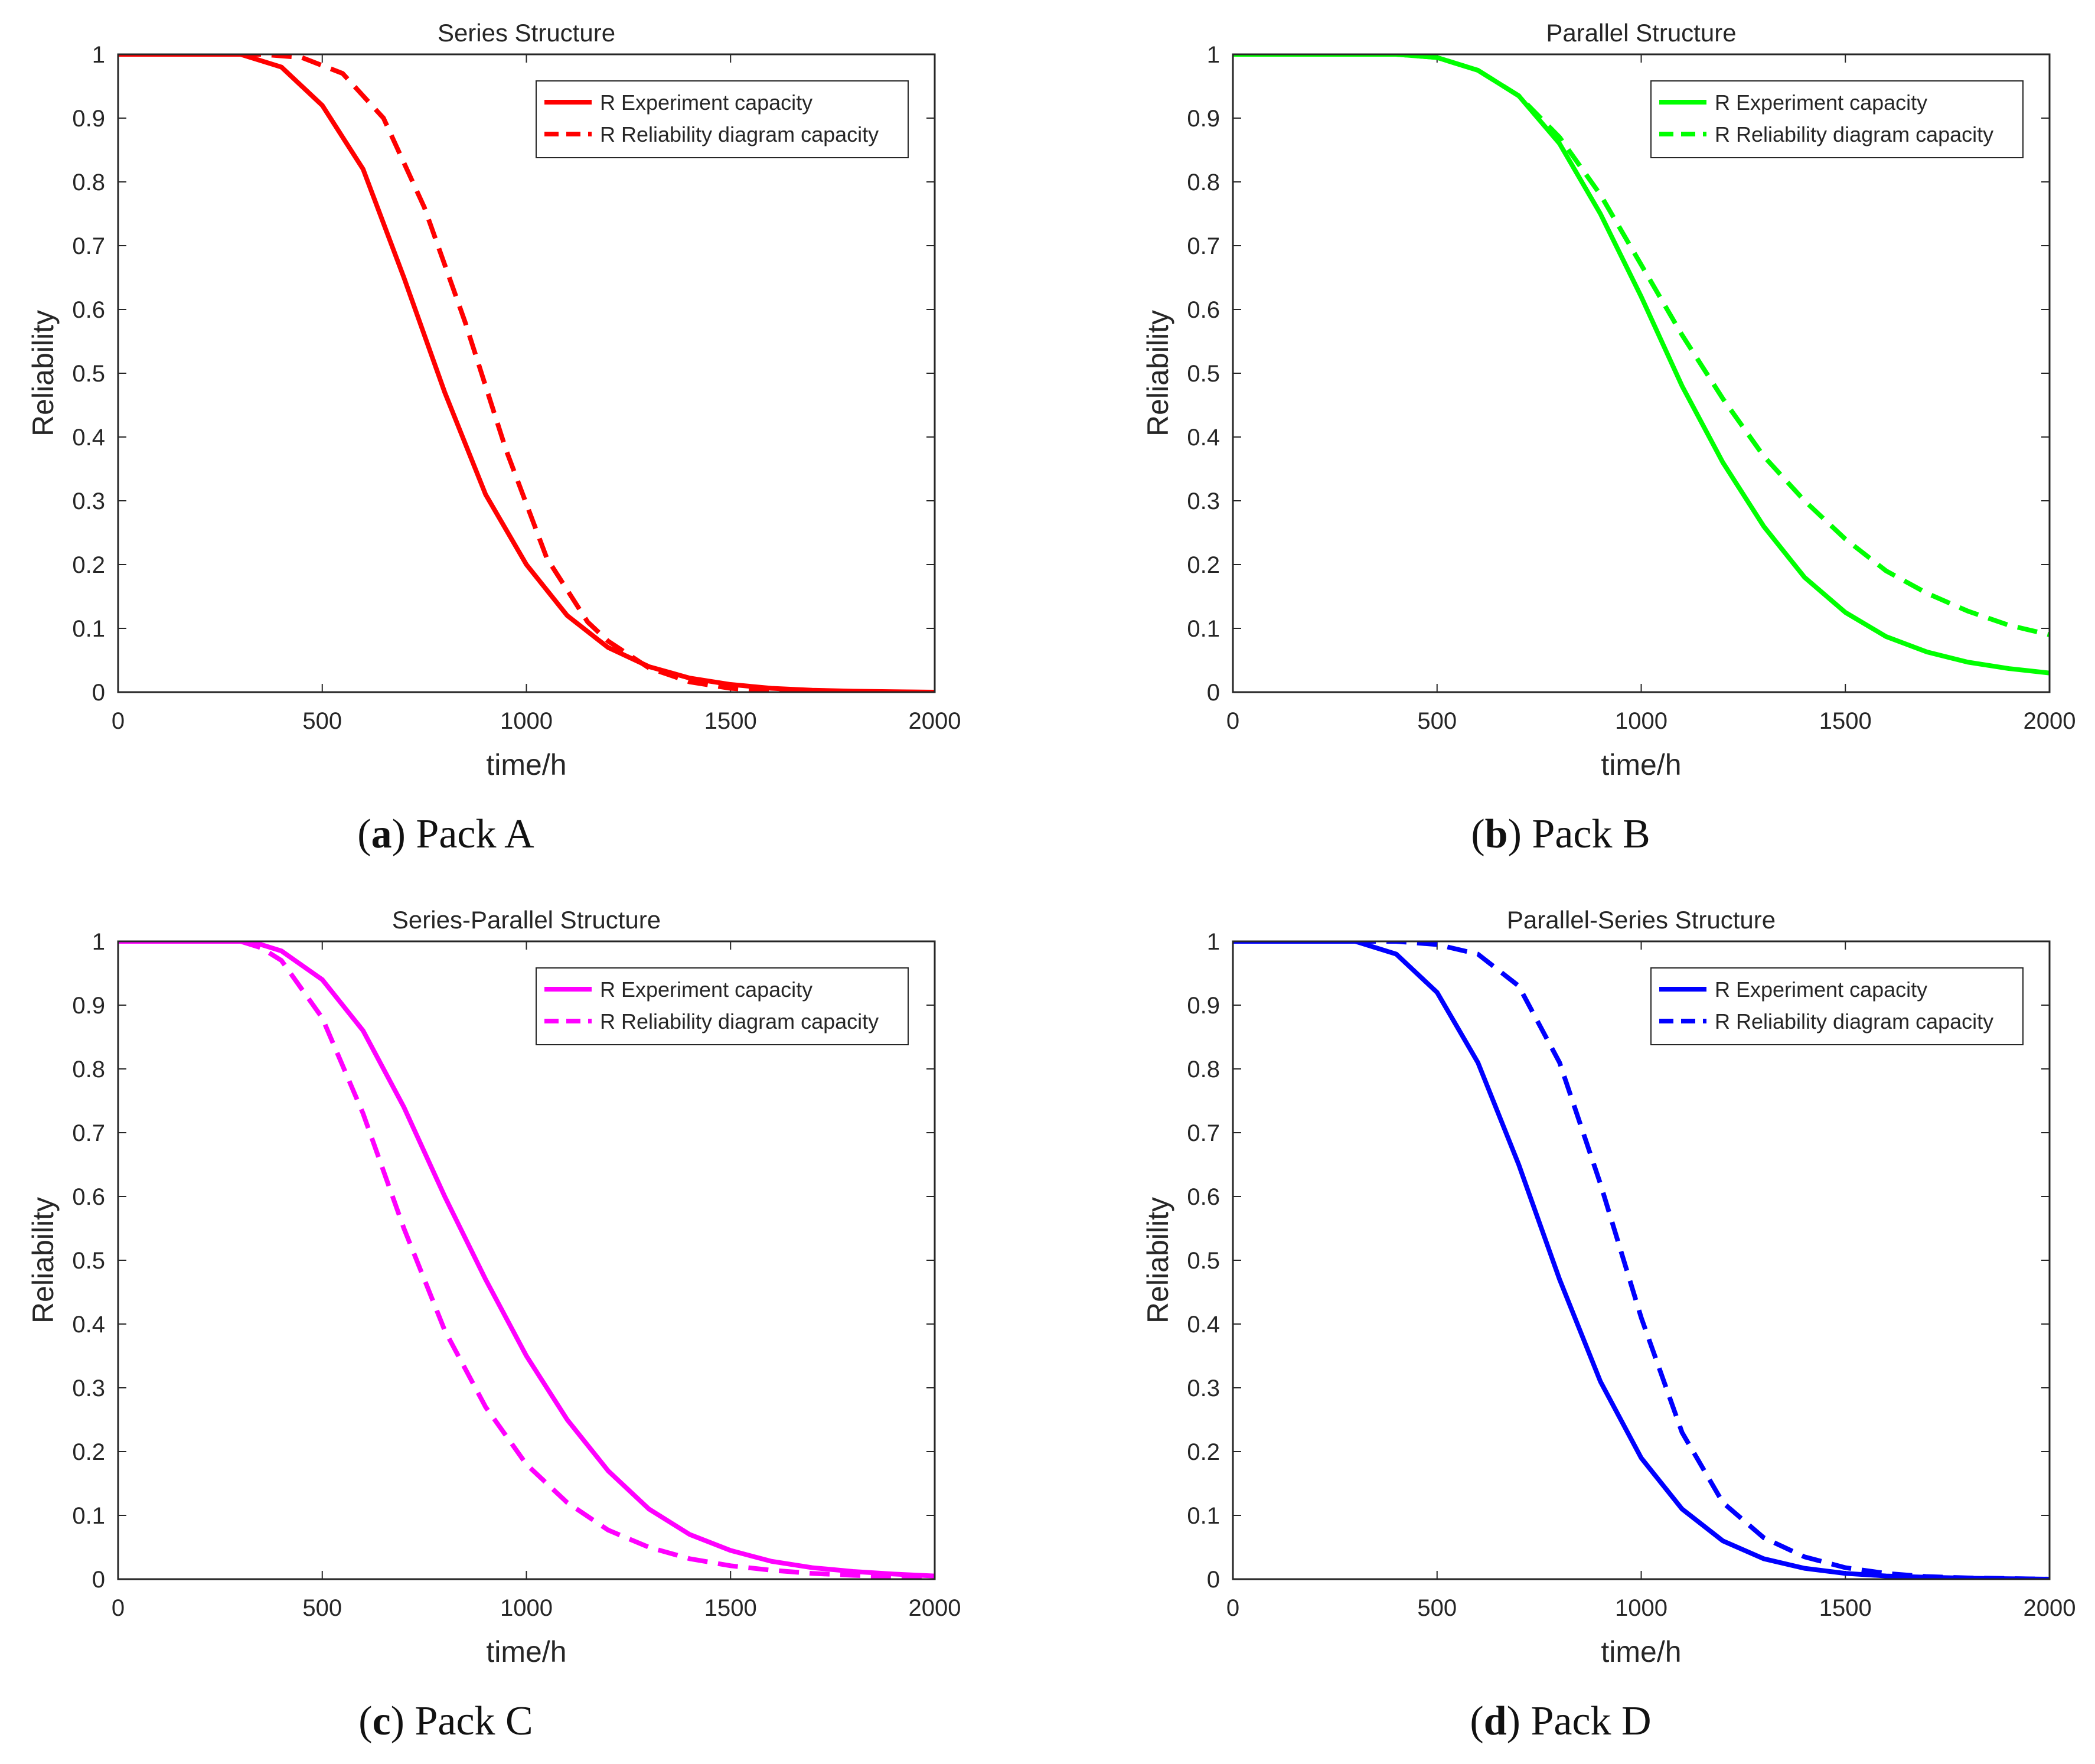 The height and width of the screenshot is (1764, 2095). I want to click on caption-text-a: Pack A, so click(475, 834).